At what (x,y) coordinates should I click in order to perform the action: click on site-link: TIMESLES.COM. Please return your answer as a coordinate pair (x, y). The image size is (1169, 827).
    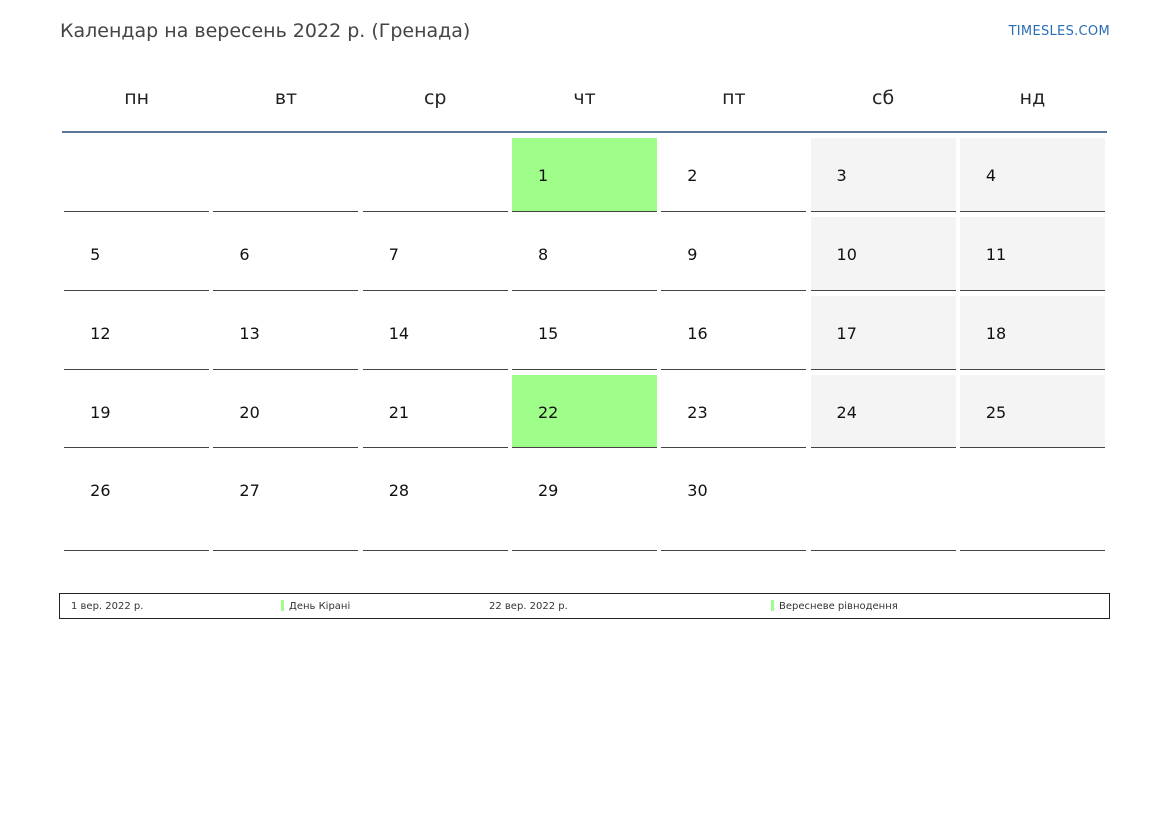
    Looking at the image, I should click on (1059, 31).